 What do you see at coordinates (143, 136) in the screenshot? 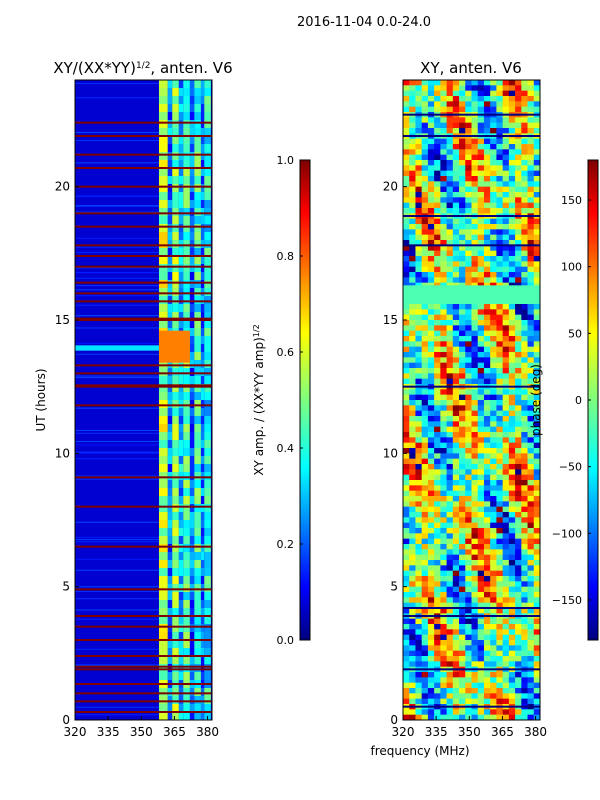
I see `flagged-row` at bounding box center [143, 136].